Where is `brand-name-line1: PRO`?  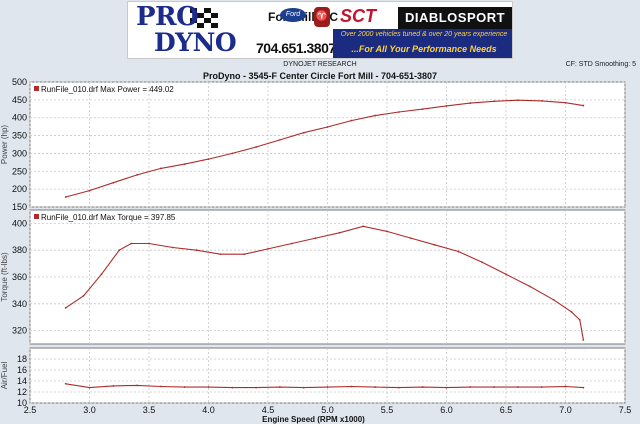 brand-name-line1: PRO is located at coordinates (167, 17).